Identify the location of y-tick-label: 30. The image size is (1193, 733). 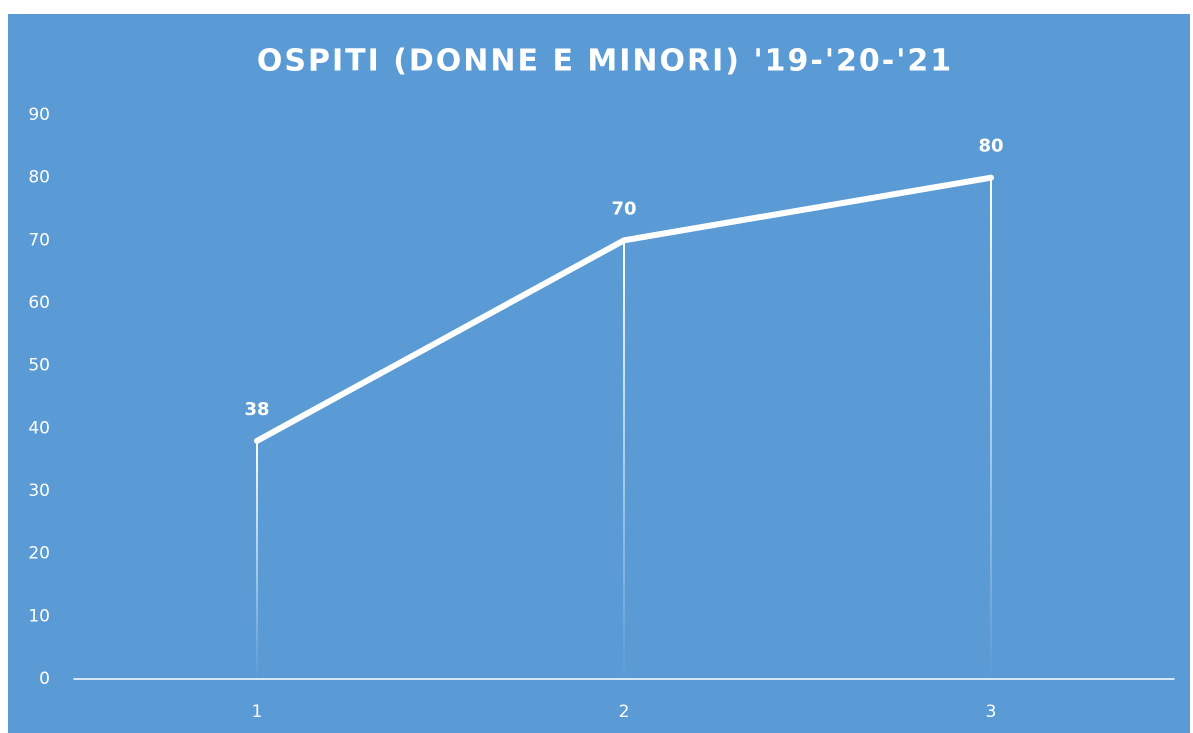
(39, 491).